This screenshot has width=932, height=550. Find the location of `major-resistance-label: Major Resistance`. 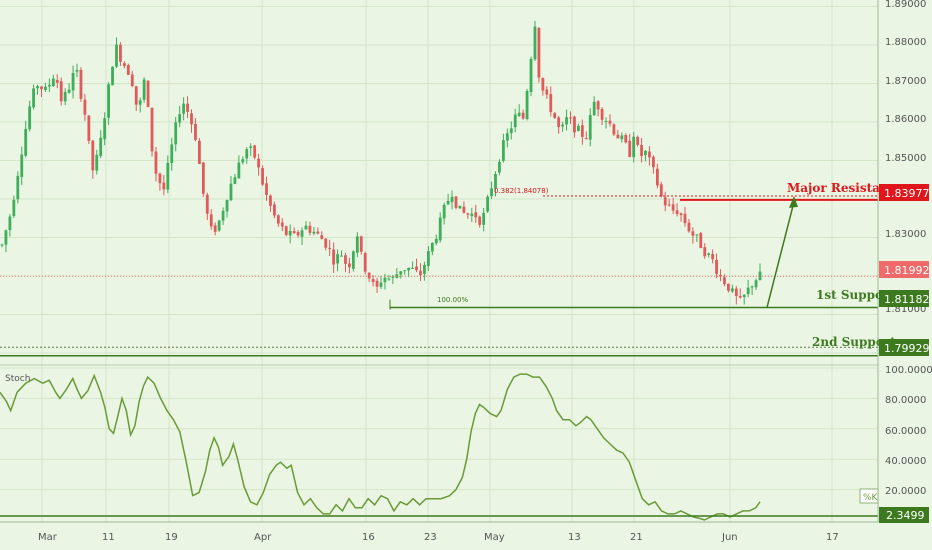

major-resistance-label: Major Resistance is located at coordinates (845, 188).